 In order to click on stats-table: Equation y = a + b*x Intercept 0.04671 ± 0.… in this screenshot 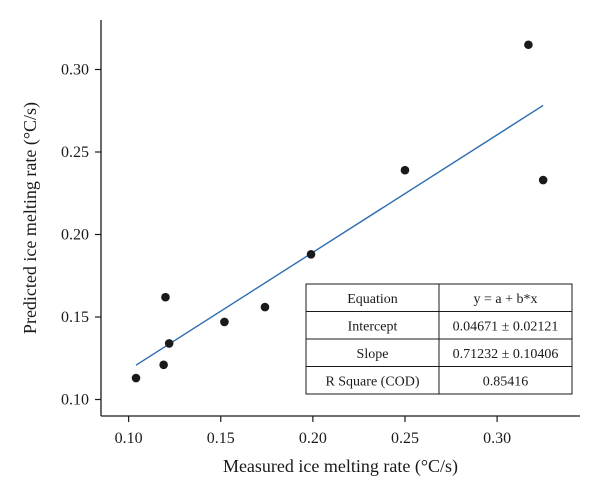, I will do `click(439, 339)`.